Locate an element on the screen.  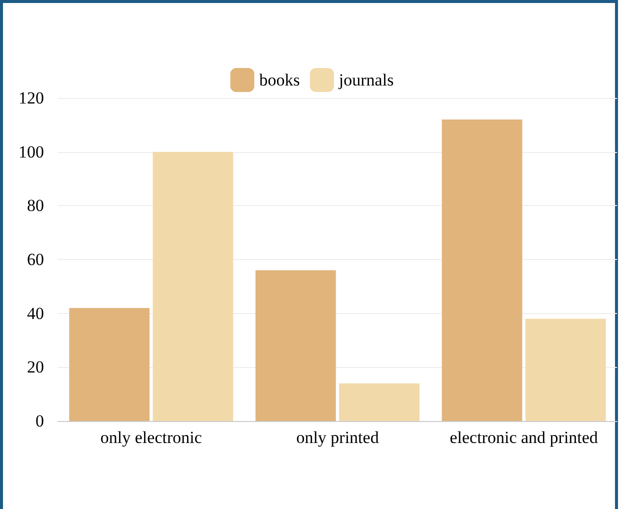
y-tick-label: 80 is located at coordinates (35, 206).